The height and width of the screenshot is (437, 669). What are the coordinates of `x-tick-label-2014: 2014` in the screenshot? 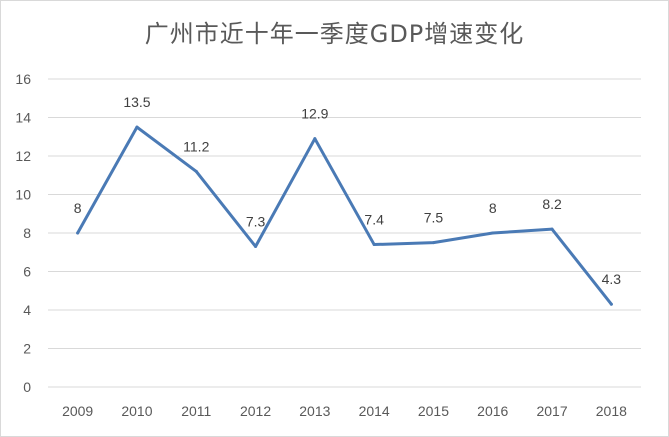 It's located at (374, 411).